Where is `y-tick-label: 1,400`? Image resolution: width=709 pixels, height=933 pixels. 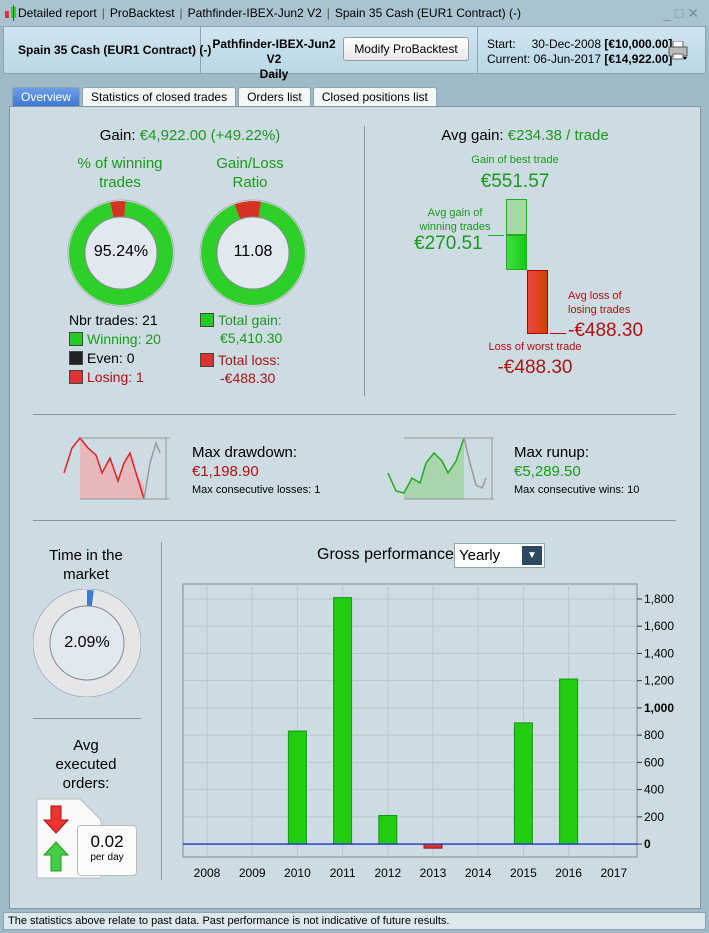 y-tick-label: 1,400 is located at coordinates (659, 653).